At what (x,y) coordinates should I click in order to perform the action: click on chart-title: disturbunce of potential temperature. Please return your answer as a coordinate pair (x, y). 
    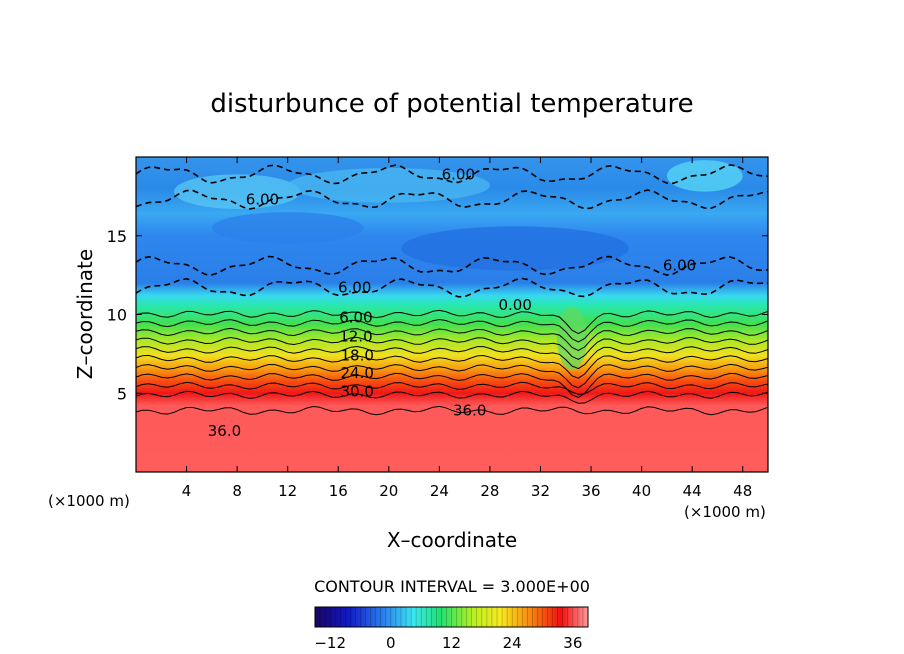
    Looking at the image, I should click on (451, 104).